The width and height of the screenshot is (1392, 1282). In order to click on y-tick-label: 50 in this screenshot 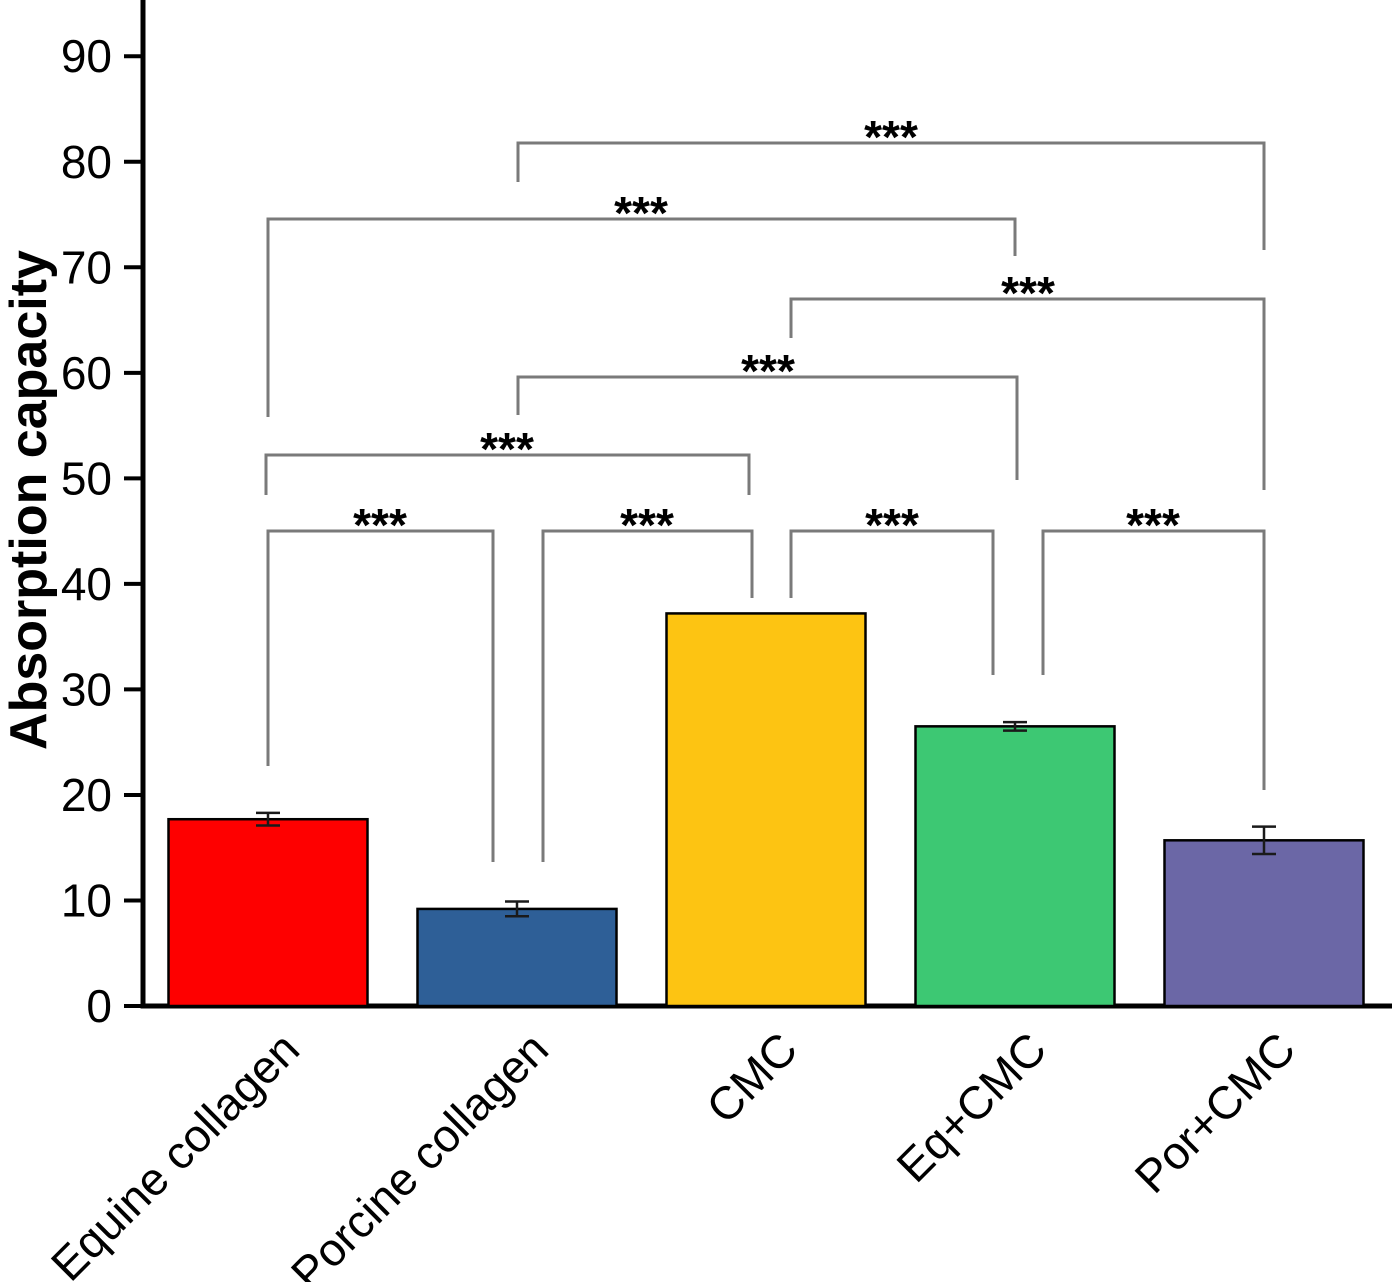, I will do `click(86, 478)`.